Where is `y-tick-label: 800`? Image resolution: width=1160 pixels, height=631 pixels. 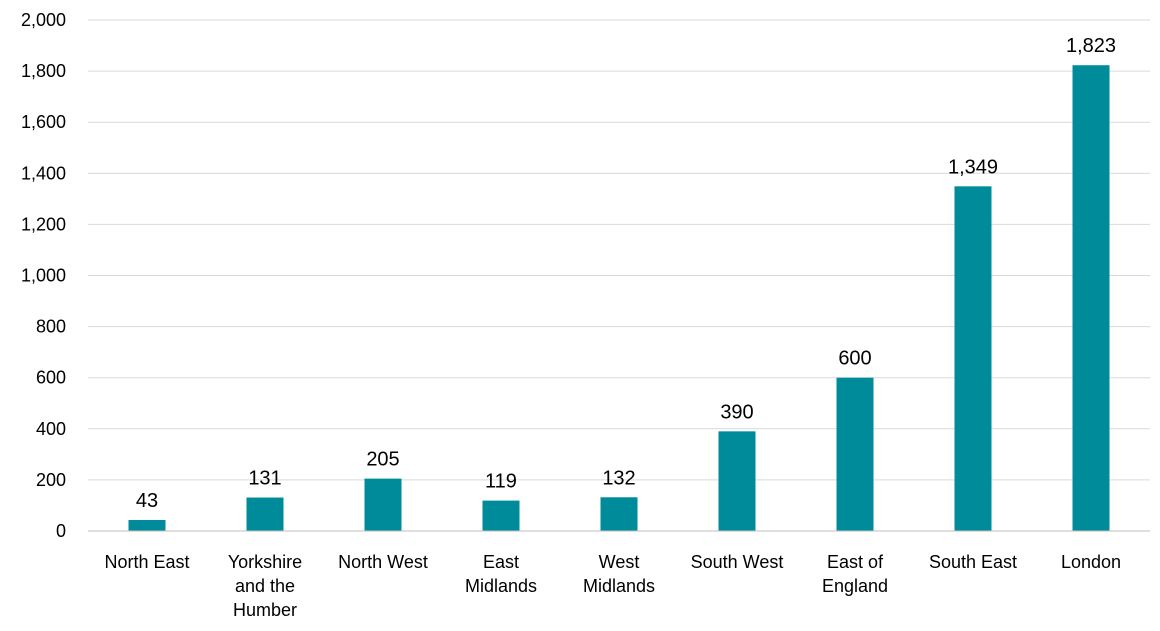
y-tick-label: 800 is located at coordinates (51, 327).